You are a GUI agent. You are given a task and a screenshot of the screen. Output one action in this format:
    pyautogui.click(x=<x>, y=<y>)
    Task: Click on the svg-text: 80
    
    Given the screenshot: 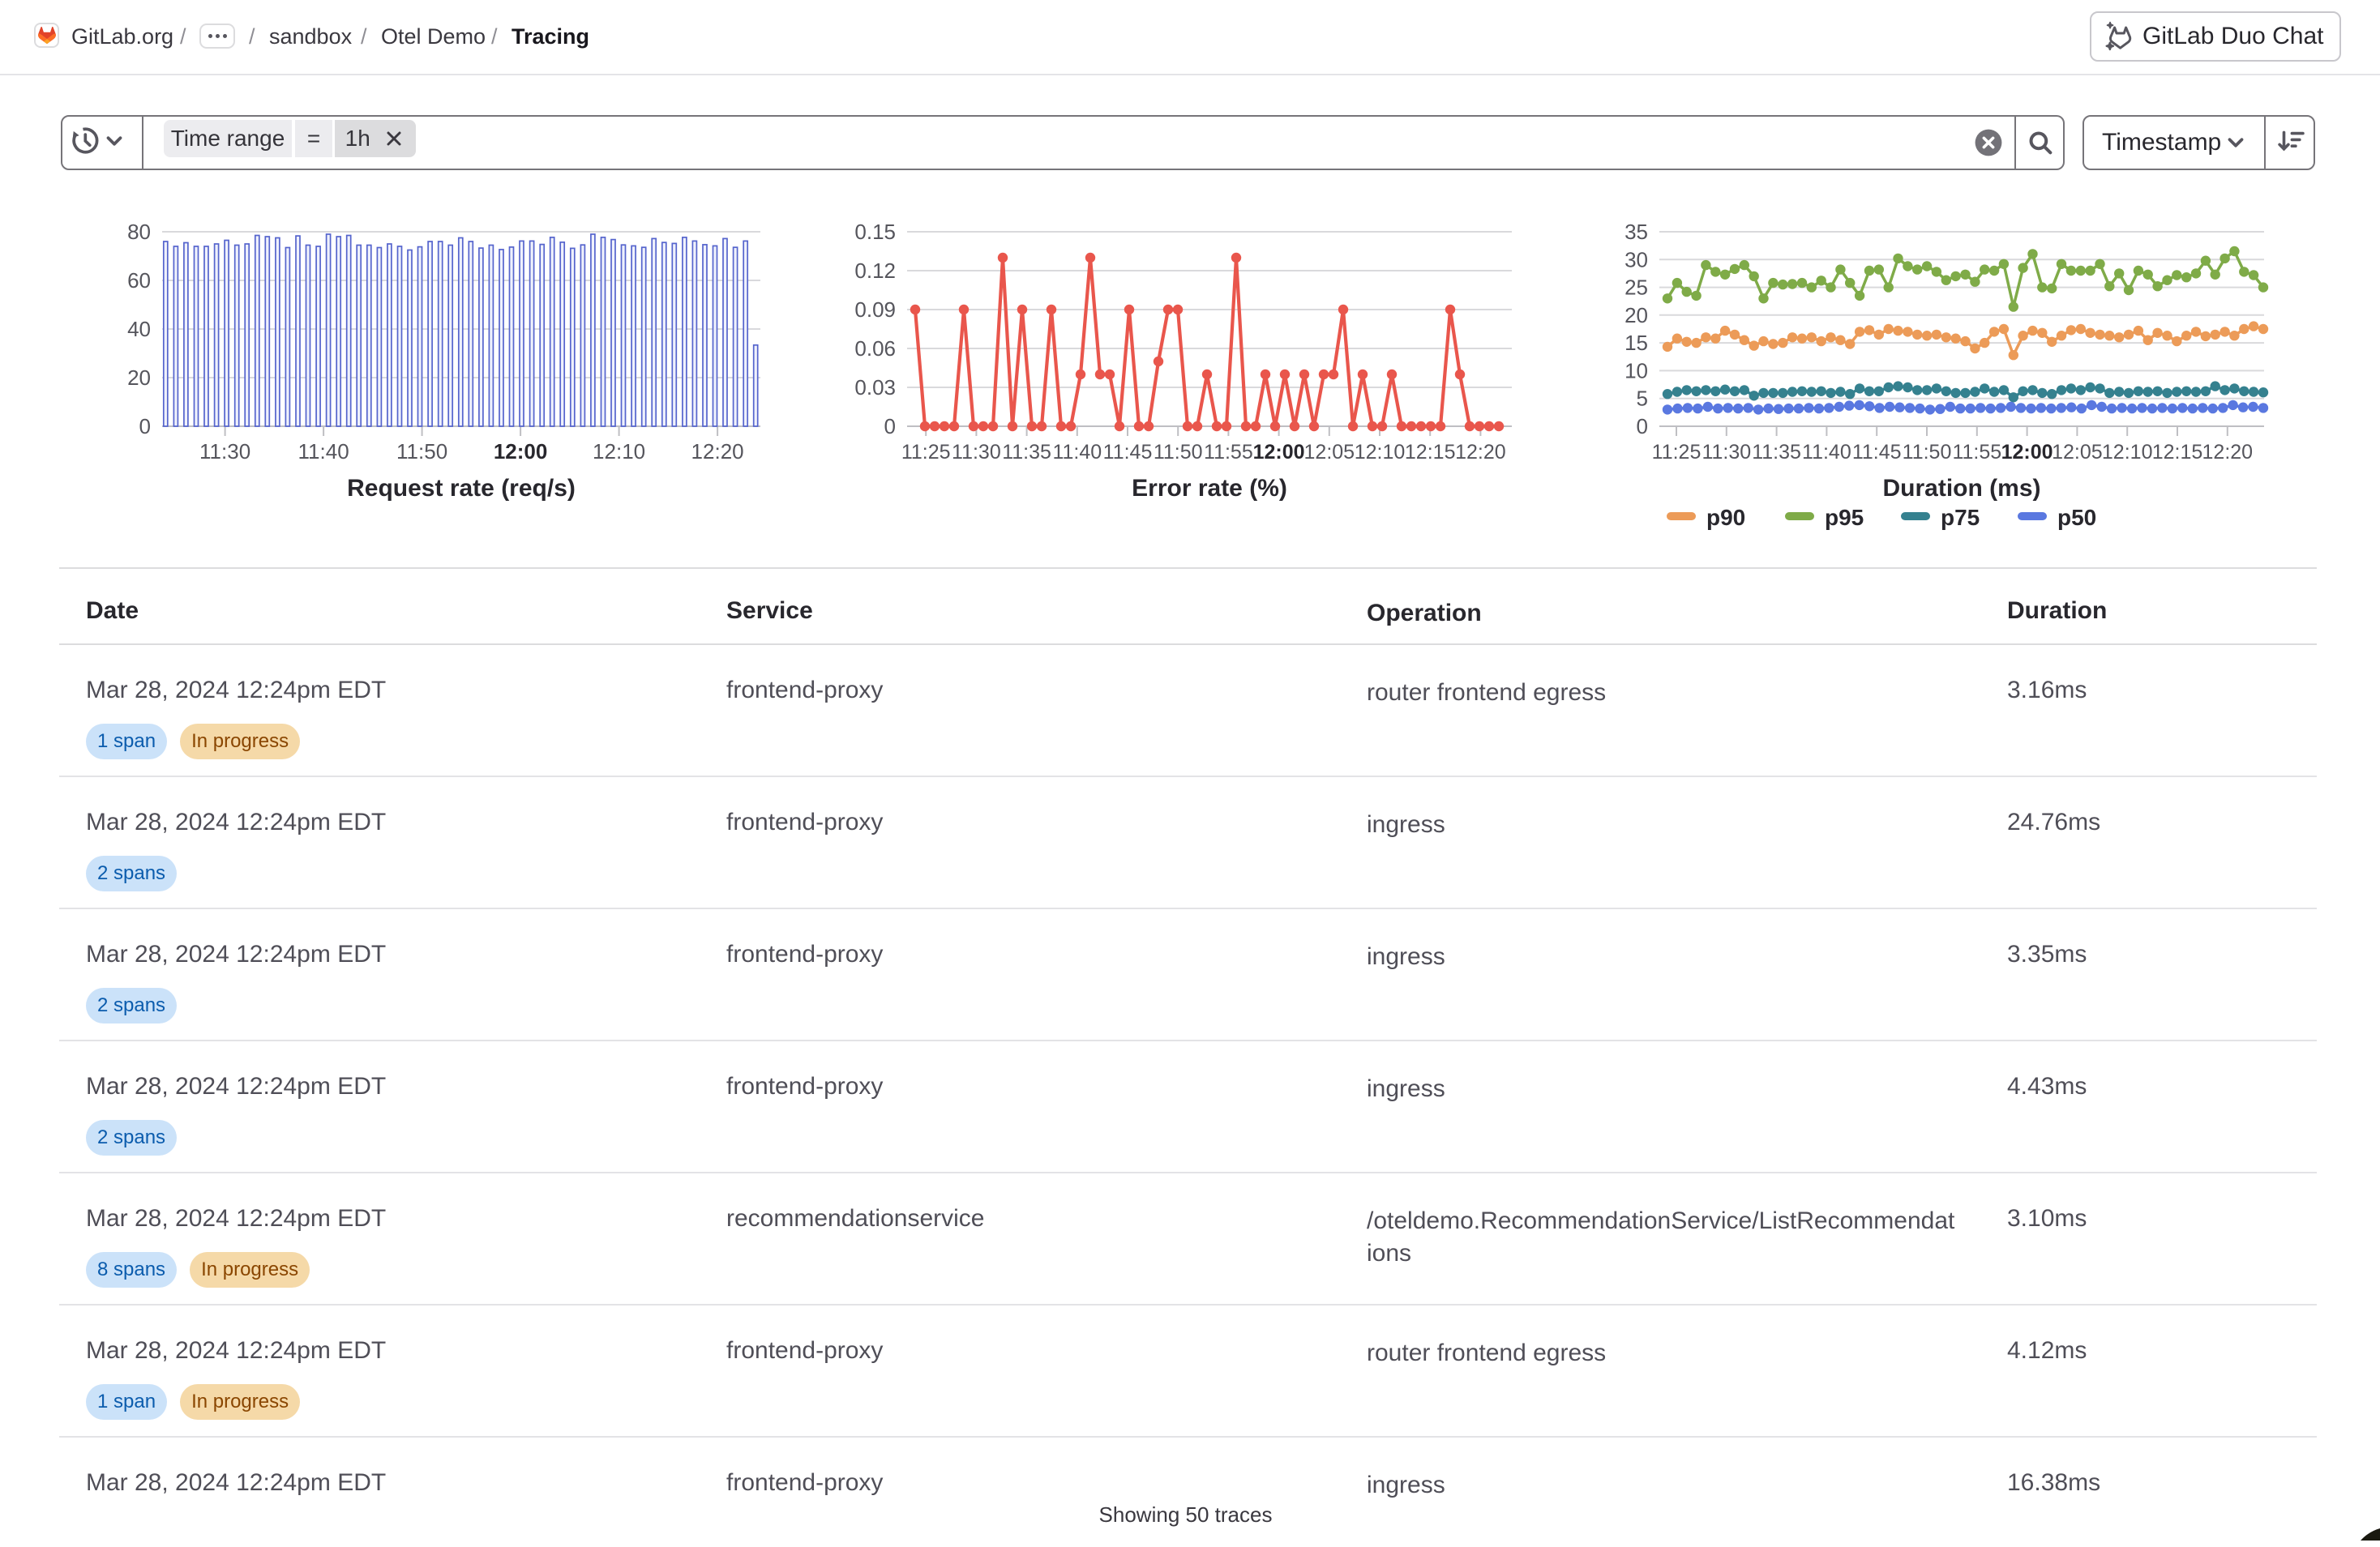 What is the action you would take?
    pyautogui.click(x=139, y=232)
    